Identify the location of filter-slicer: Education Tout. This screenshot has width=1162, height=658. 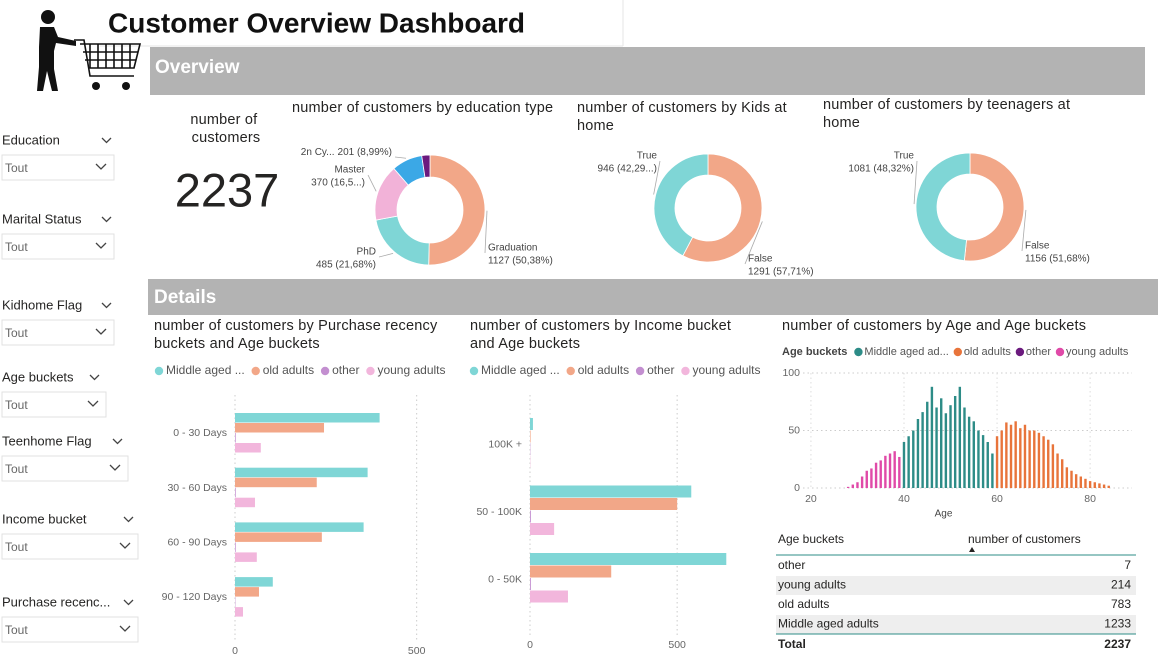
(58, 156).